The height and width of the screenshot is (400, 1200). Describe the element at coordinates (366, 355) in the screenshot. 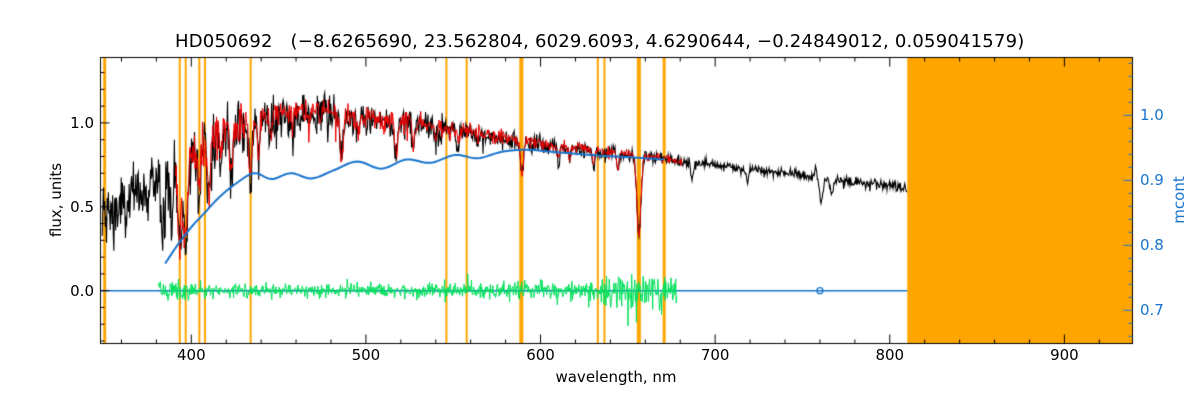

I see `x-tick-label: 500` at that location.